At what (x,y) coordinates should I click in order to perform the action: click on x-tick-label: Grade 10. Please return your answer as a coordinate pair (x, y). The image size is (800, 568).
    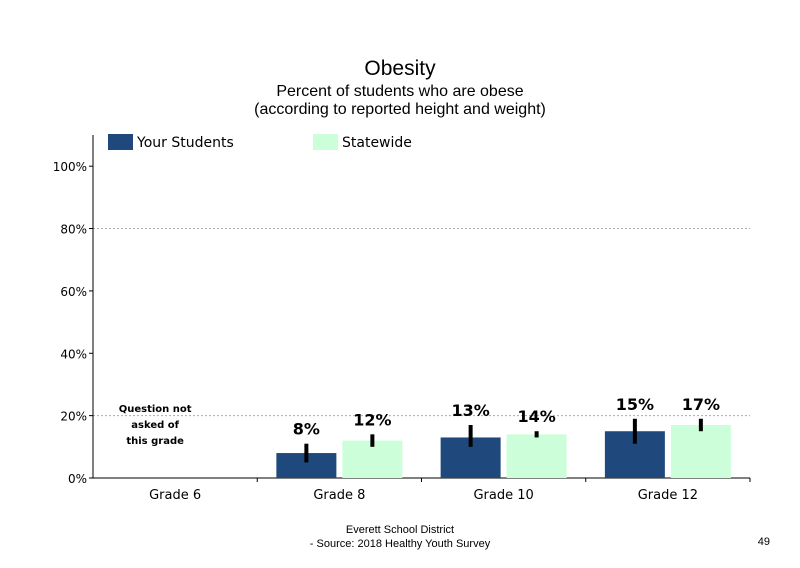
    Looking at the image, I should click on (503, 495).